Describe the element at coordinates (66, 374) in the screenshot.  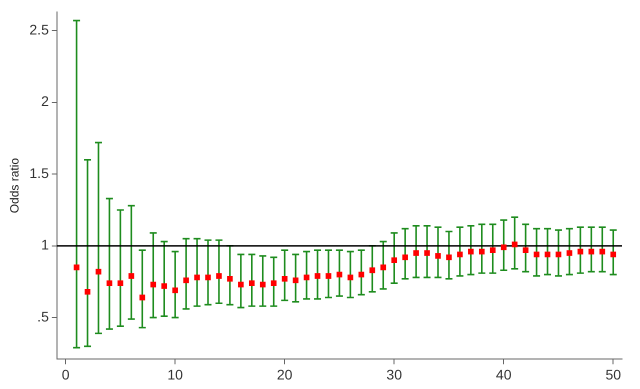
I see `x-tick-label: 0` at that location.